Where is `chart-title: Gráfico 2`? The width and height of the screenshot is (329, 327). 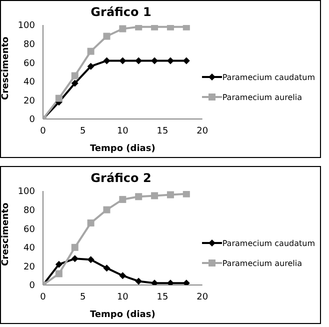
chart-title: Gráfico 2 is located at coordinates (121, 178).